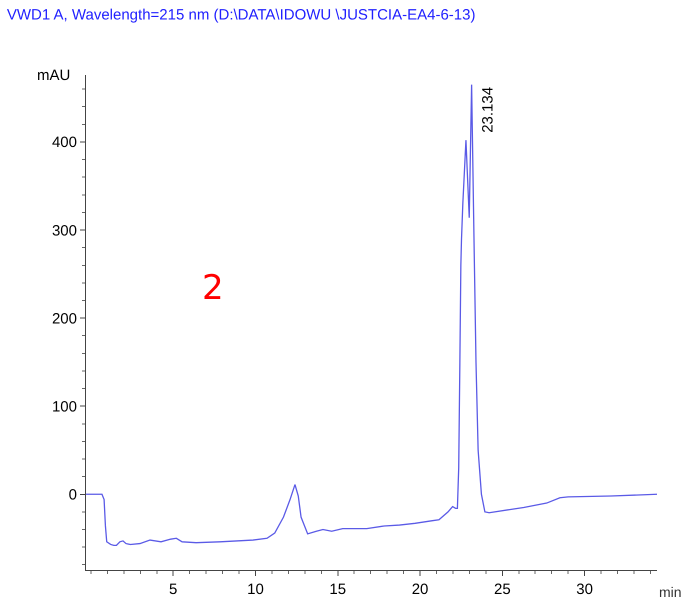 The width and height of the screenshot is (687, 598). I want to click on annotation: 2, so click(213, 288).